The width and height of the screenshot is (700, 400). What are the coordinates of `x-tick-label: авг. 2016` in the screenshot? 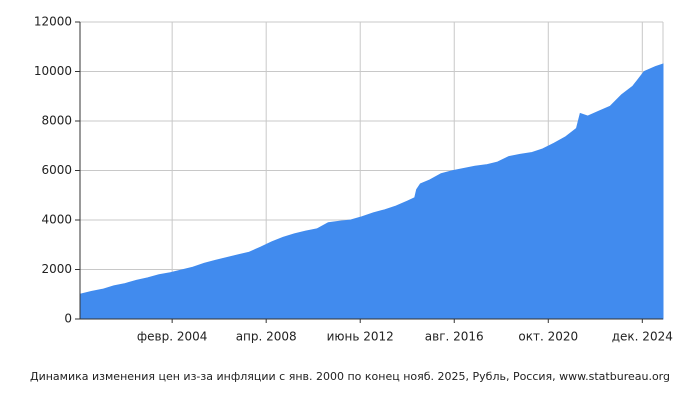 It's located at (454, 337).